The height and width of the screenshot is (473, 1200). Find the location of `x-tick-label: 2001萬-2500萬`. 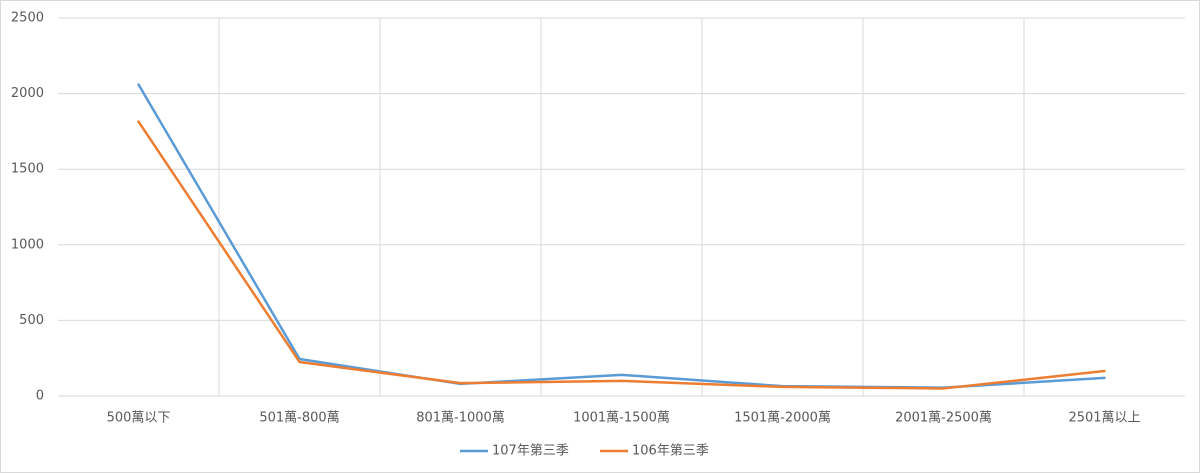

x-tick-label: 2001萬-2500萬 is located at coordinates (943, 418).